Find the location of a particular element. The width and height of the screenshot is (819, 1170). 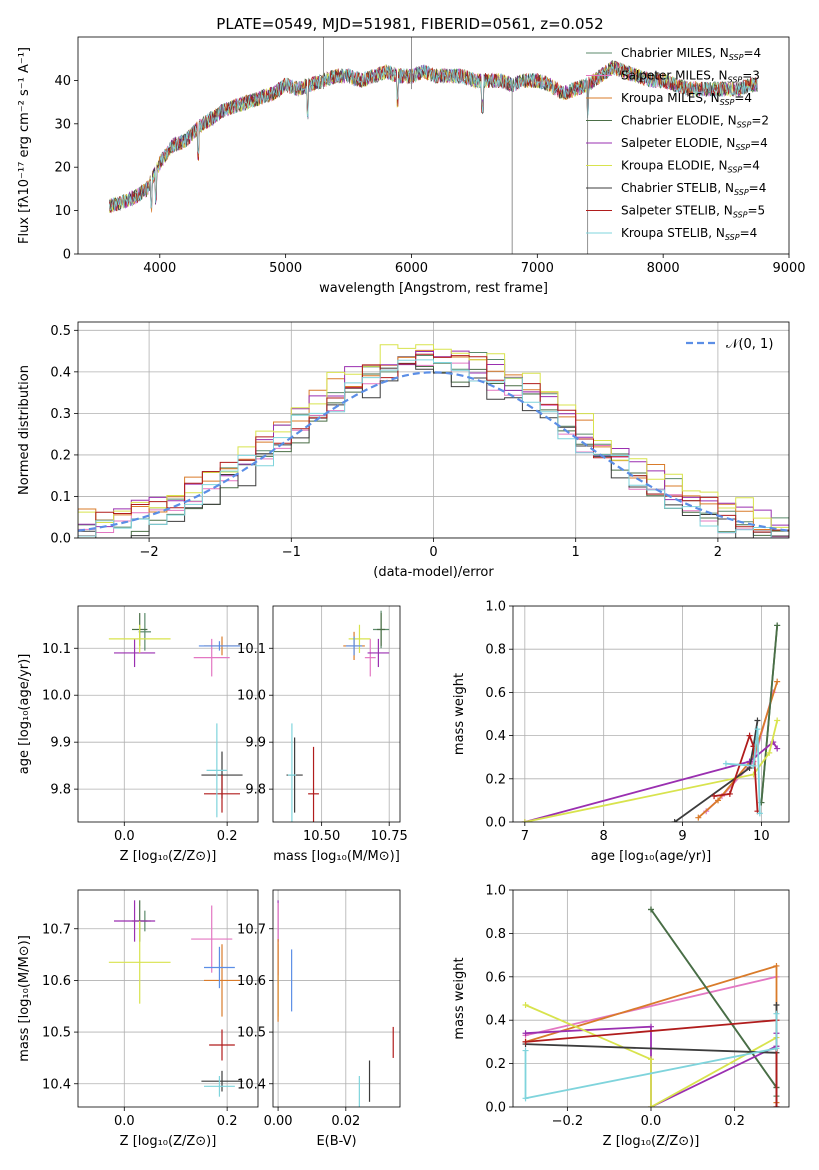

normal-reference-curve is located at coordinates (433, 451).